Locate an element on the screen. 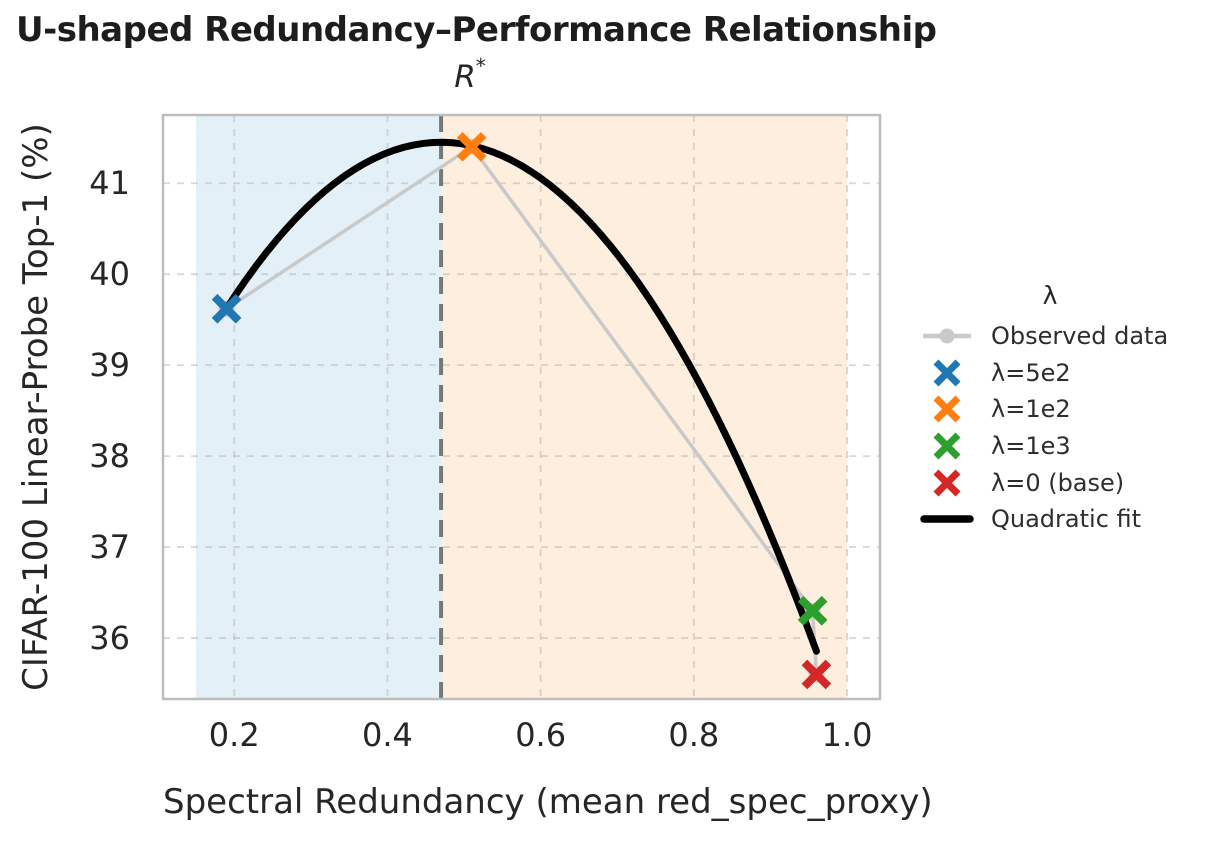 Image resolution: width=1208 pixels, height=853 pixels. x-tick-label: 1.0 is located at coordinates (847, 735).